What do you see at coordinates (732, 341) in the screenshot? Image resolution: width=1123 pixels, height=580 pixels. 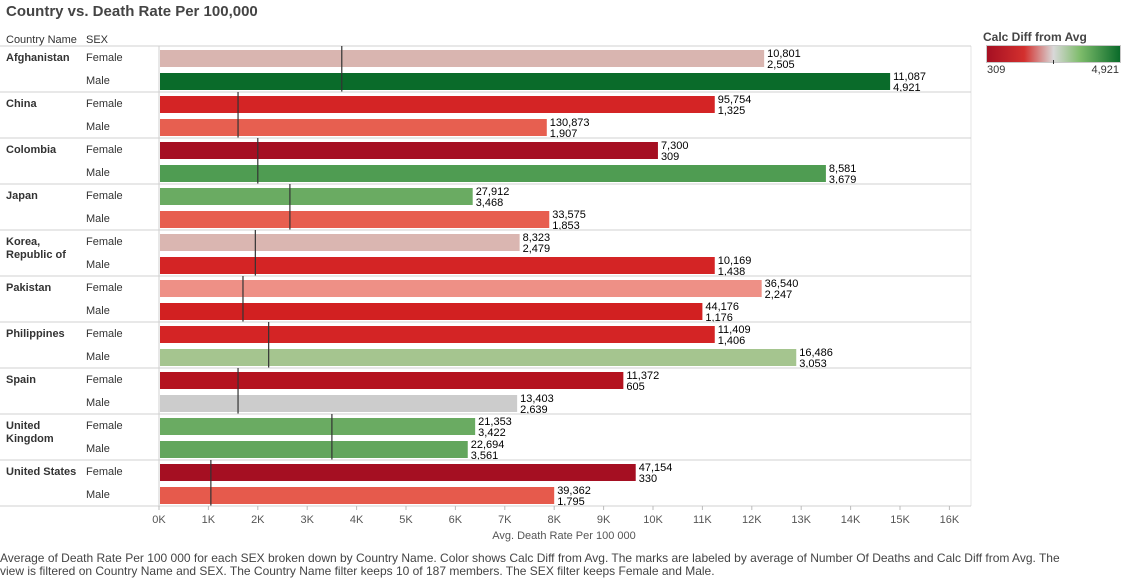 I see `bar-diff-label: 1,406` at bounding box center [732, 341].